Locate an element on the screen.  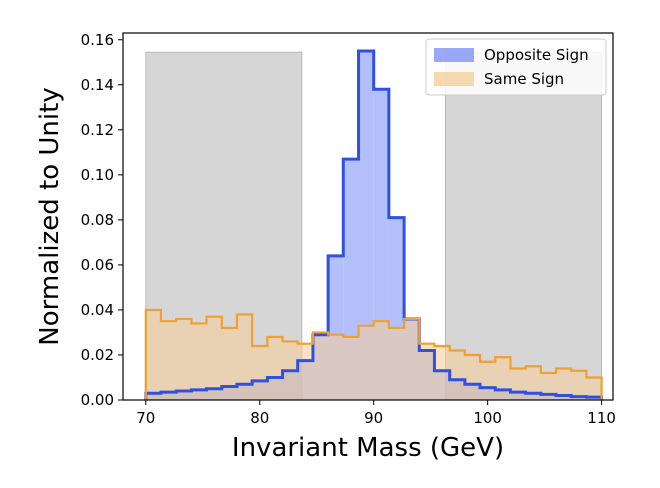
same-sign-legend-swatch is located at coordinates (454, 79).